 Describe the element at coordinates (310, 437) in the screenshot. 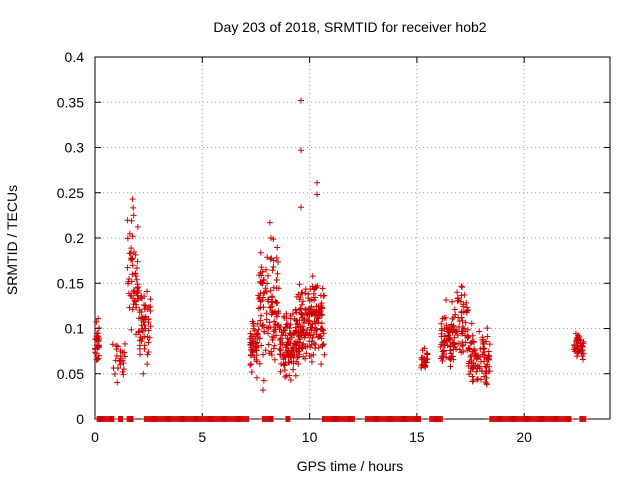

I see `x-tick-label: 10` at that location.